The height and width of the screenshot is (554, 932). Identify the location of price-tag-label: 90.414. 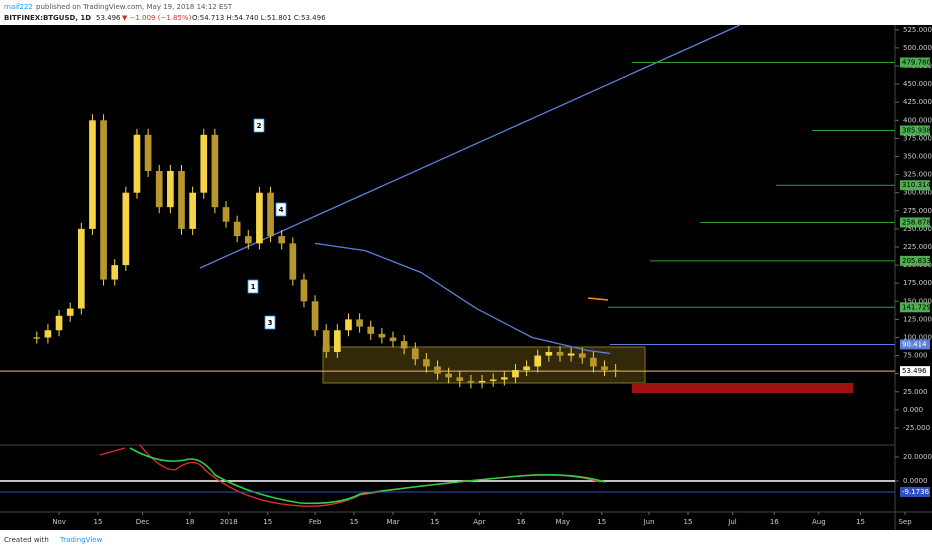
(914, 344).